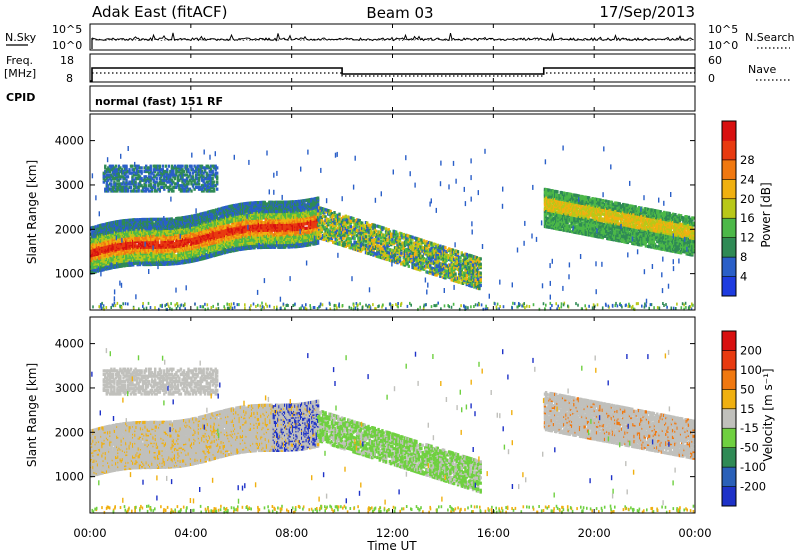  I want to click on noise-right-label: N.Search, so click(770, 37).